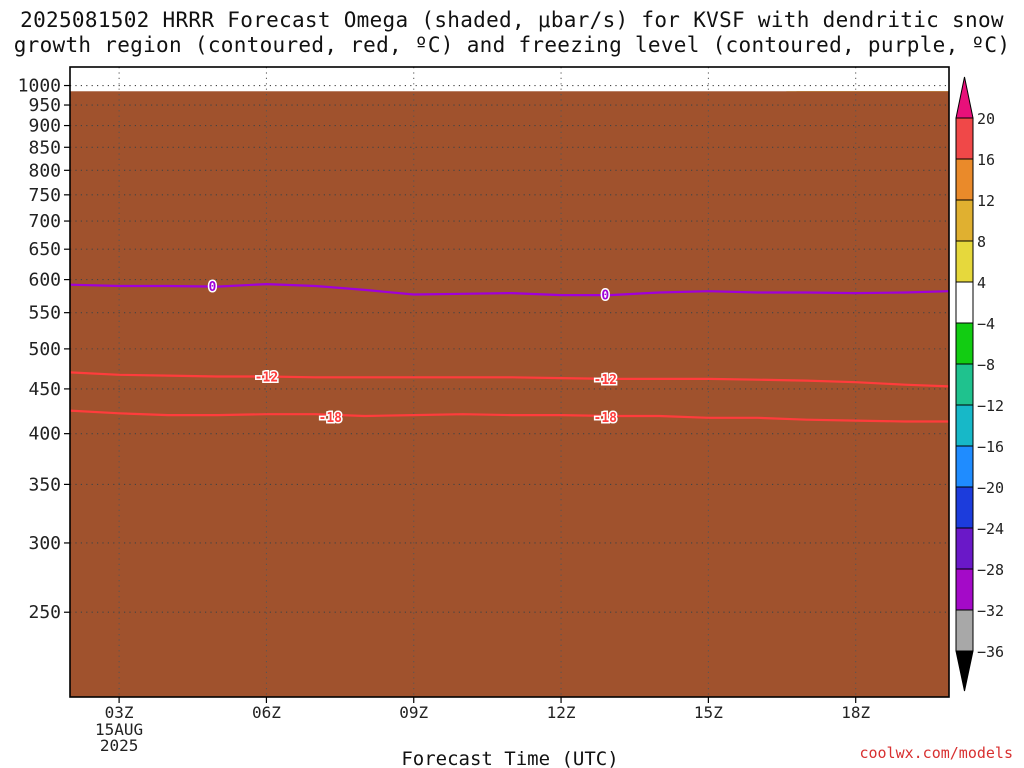 This screenshot has width=1024, height=768. What do you see at coordinates (981, 242) in the screenshot?
I see `colorbar-label: 8` at bounding box center [981, 242].